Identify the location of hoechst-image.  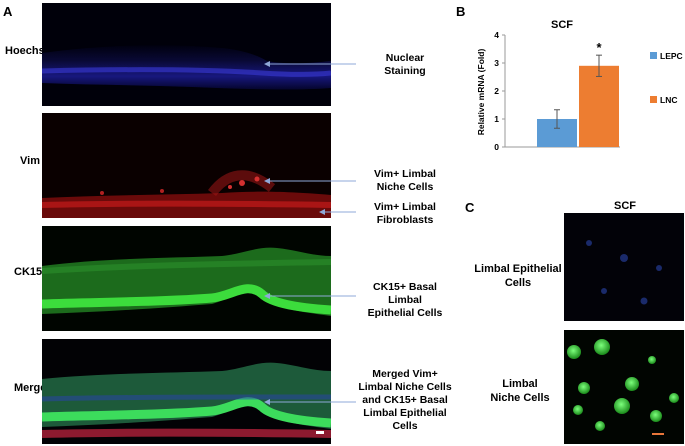
(186, 54).